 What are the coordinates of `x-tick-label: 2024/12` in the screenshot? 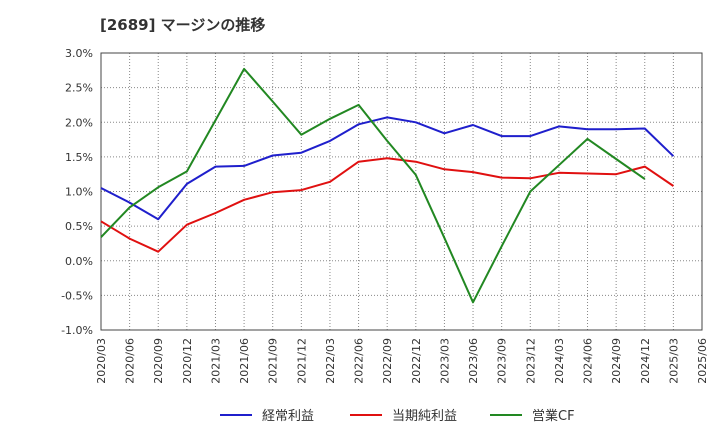 It's located at (645, 361).